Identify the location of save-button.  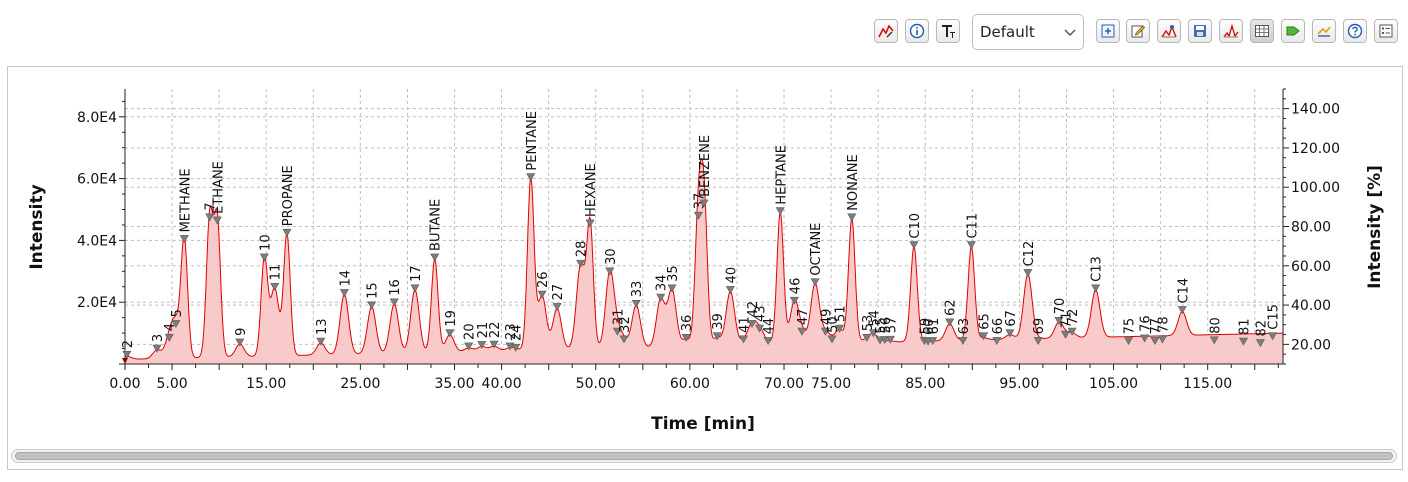
(1200, 31).